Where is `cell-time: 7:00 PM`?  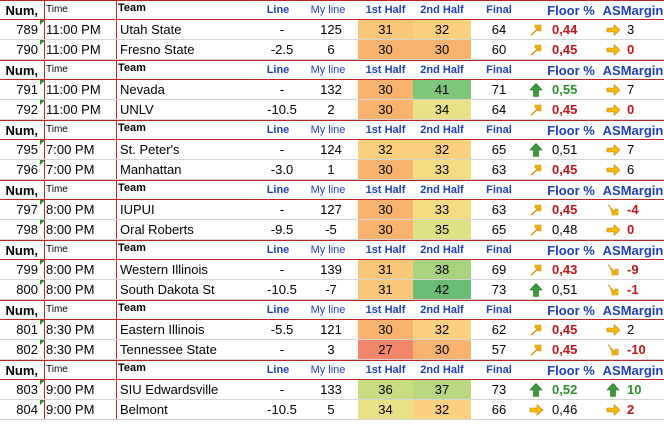 cell-time: 7:00 PM is located at coordinates (70, 149).